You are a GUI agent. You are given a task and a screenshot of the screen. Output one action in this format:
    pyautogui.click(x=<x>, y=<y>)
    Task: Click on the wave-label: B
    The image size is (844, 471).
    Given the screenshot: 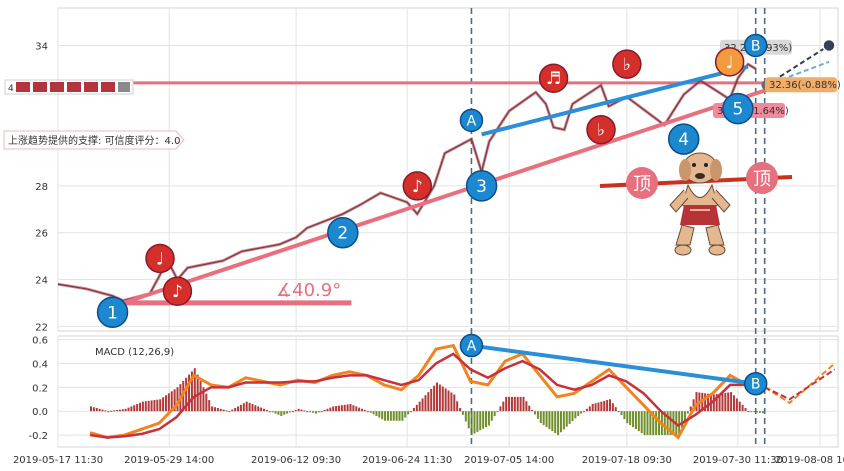 What is the action you would take?
    pyautogui.click(x=756, y=46)
    